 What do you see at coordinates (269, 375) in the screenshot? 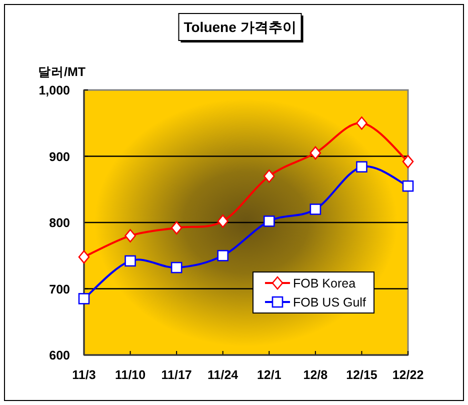
I see `x-tick-label: 12/1` at bounding box center [269, 375].